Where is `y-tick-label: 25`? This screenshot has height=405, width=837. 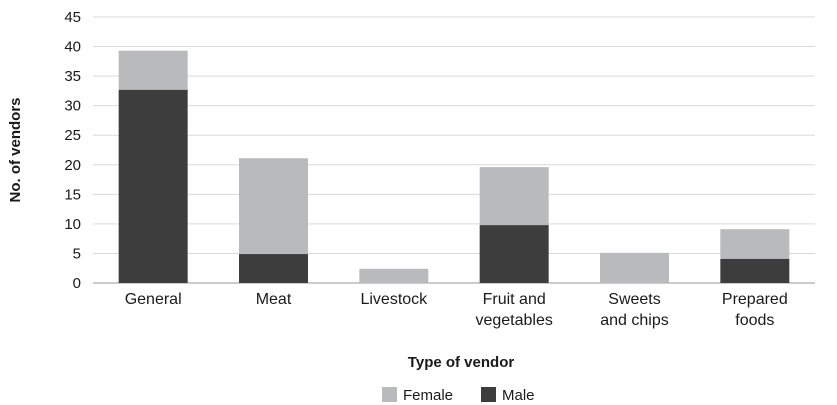
y-tick-label: 25 is located at coordinates (72, 135).